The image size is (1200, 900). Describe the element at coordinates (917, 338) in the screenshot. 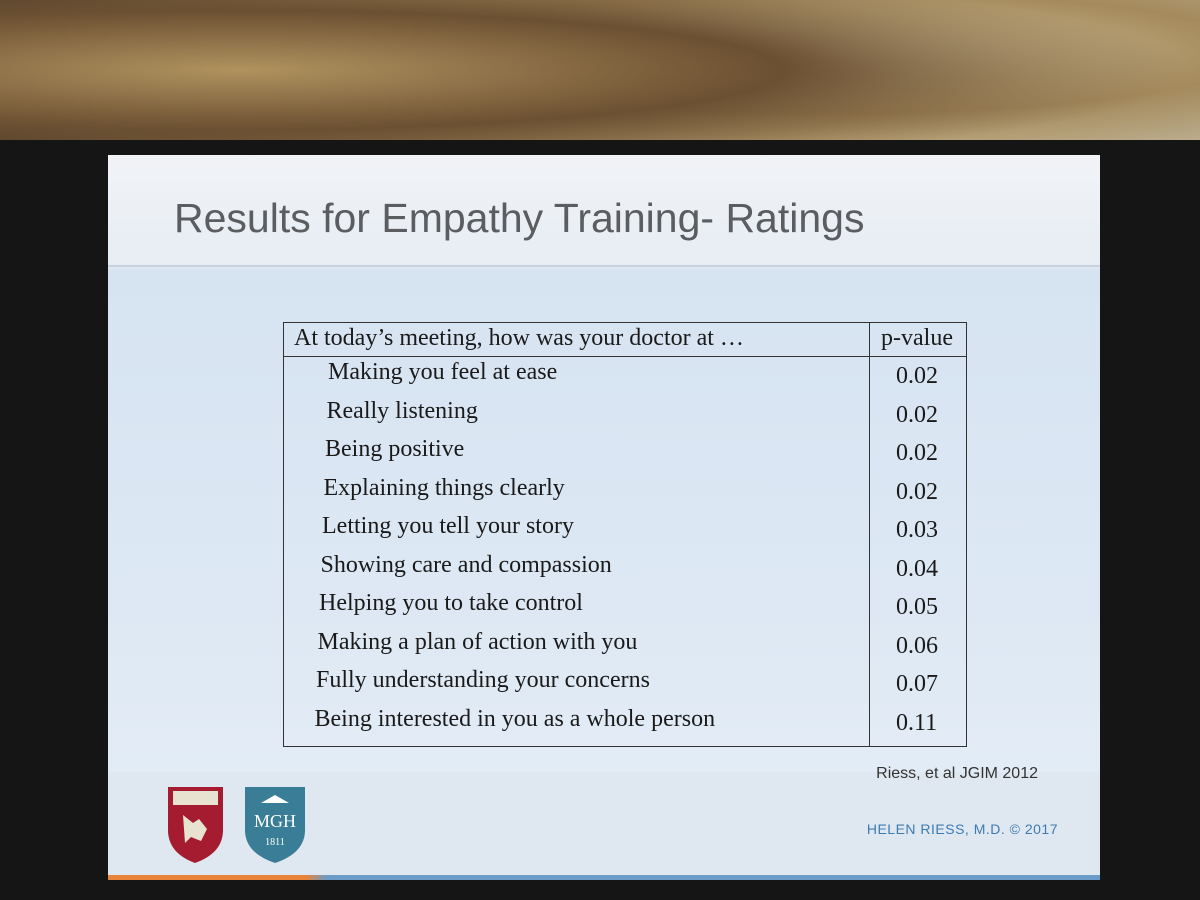

I see `header-cell: p-value` at that location.